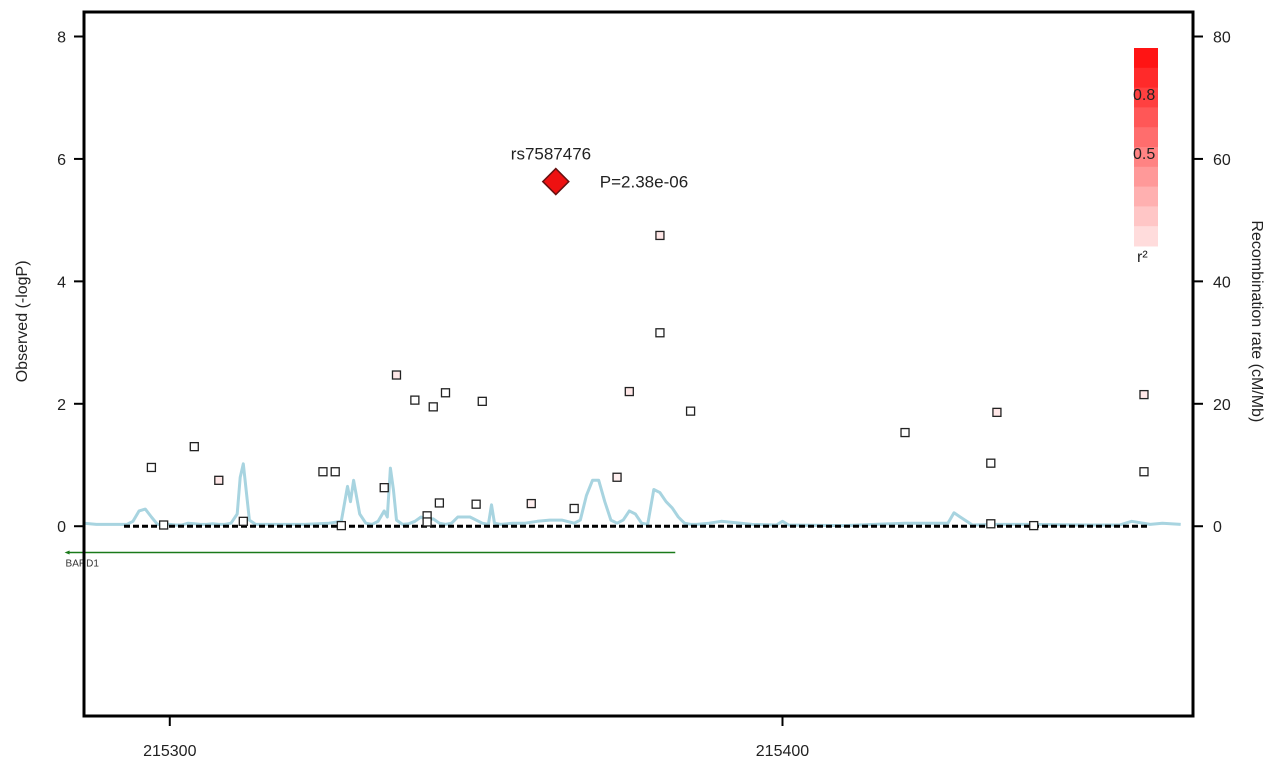  I want to click on gene-arrow-bard1, so click(67, 552).